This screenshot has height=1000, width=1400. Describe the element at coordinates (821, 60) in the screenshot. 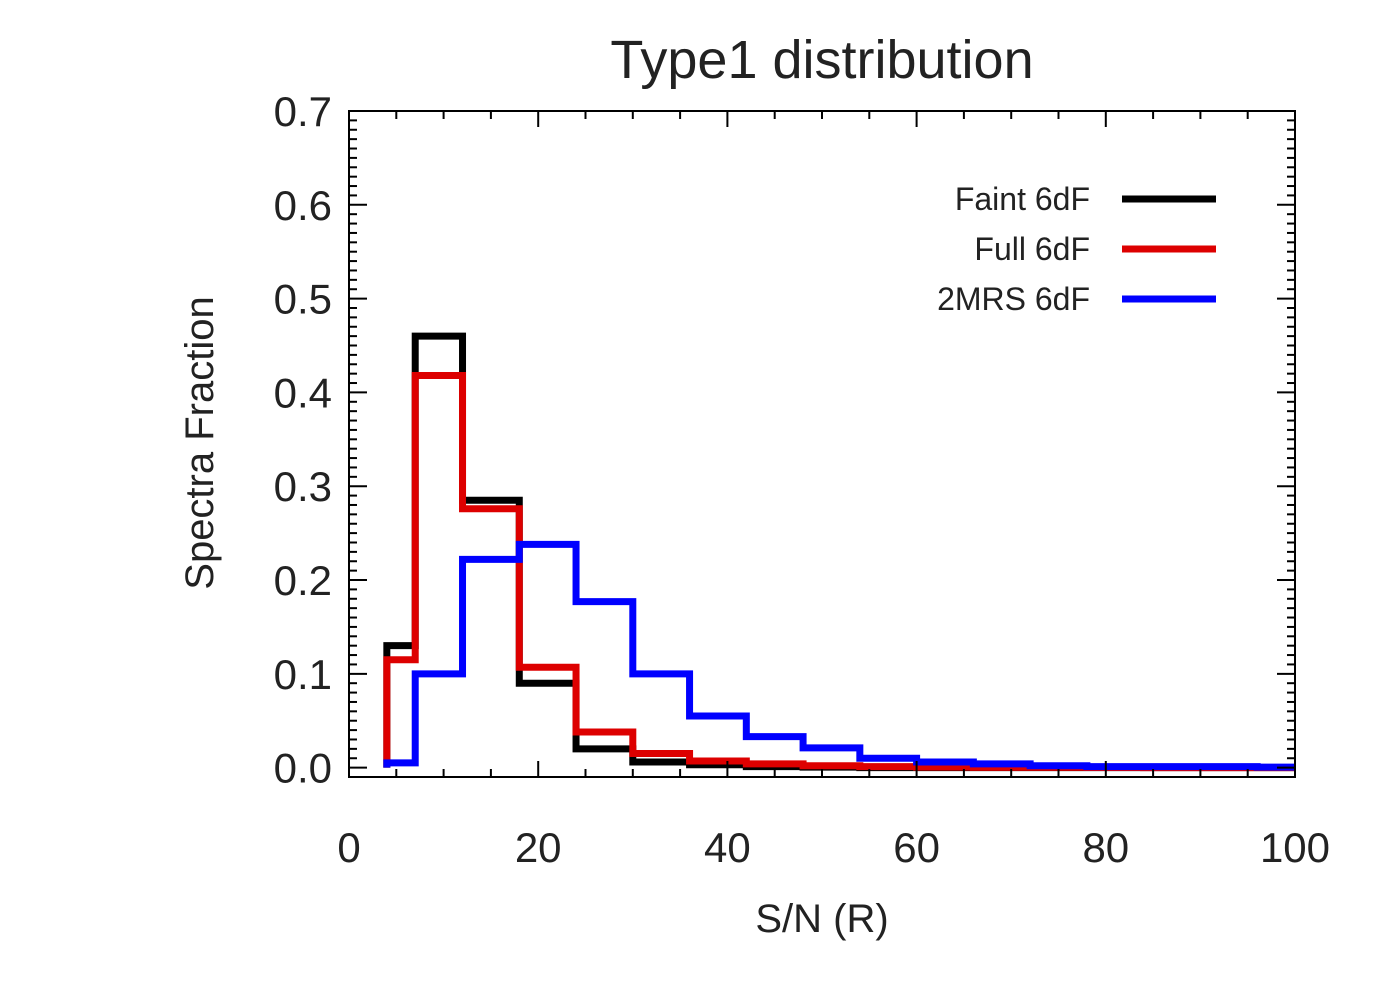

I see `chart-title: Type1 distribution` at that location.